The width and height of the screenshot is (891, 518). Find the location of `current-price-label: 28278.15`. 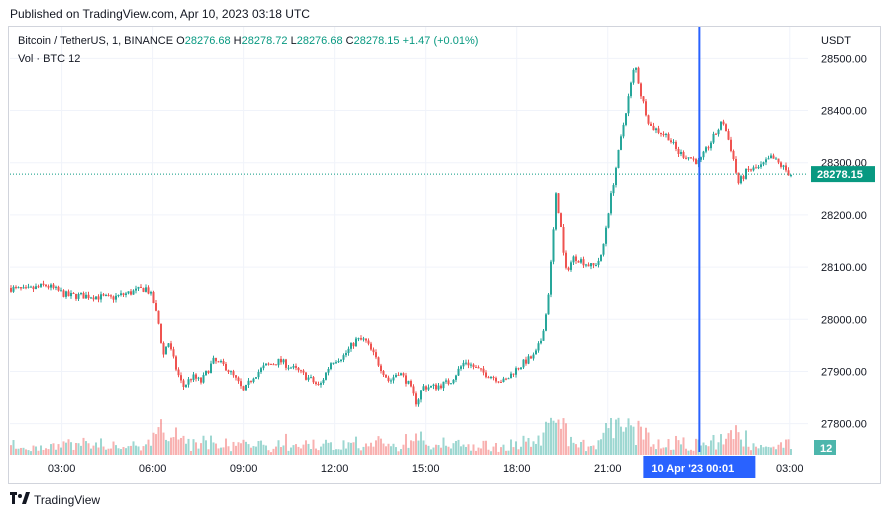

current-price-label: 28278.15 is located at coordinates (843, 174).